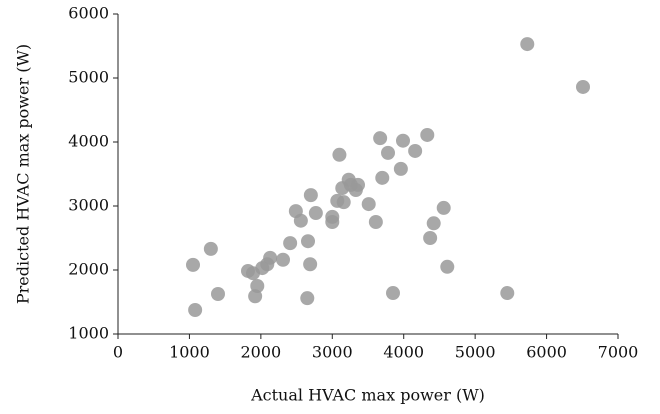 The image size is (660, 414). I want to click on x-tick-label: 7000, so click(618, 352).